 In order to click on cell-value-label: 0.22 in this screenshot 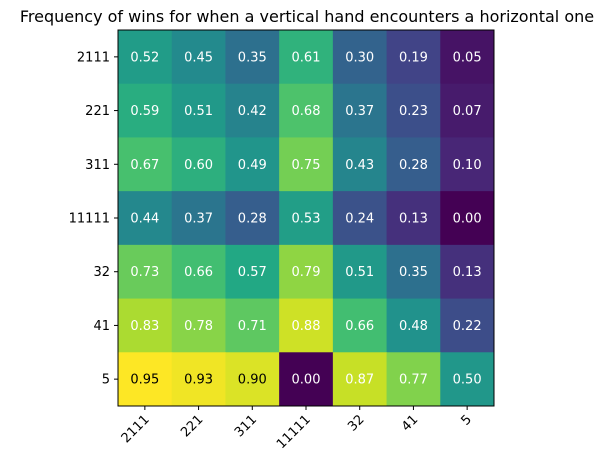, I will do `click(467, 326)`.